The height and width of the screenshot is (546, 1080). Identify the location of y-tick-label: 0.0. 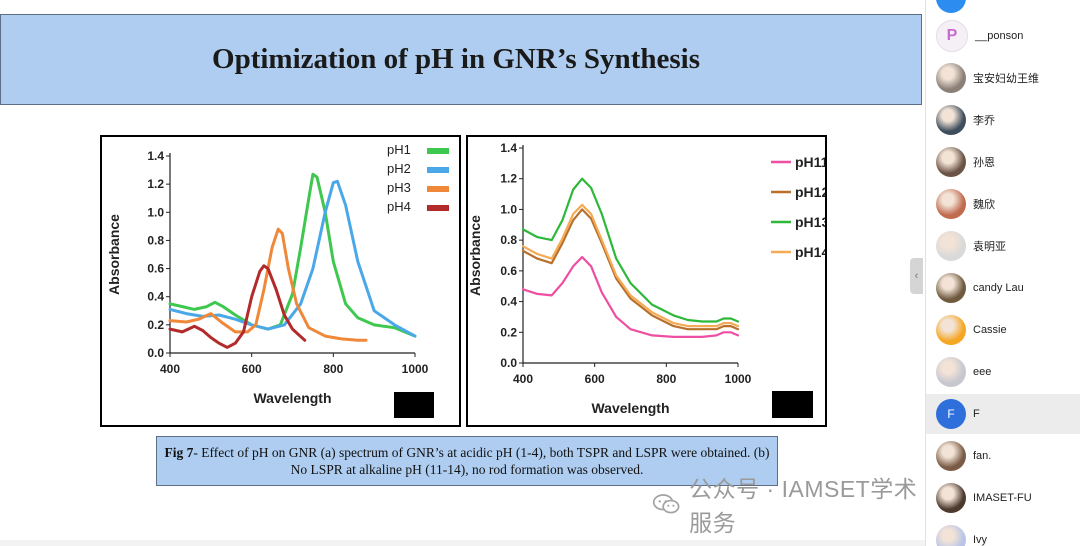
(508, 363).